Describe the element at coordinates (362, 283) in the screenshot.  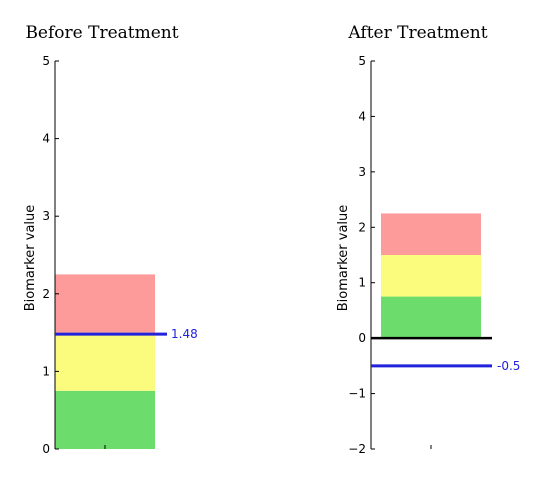
I see `y-tick-label-after: 1` at that location.